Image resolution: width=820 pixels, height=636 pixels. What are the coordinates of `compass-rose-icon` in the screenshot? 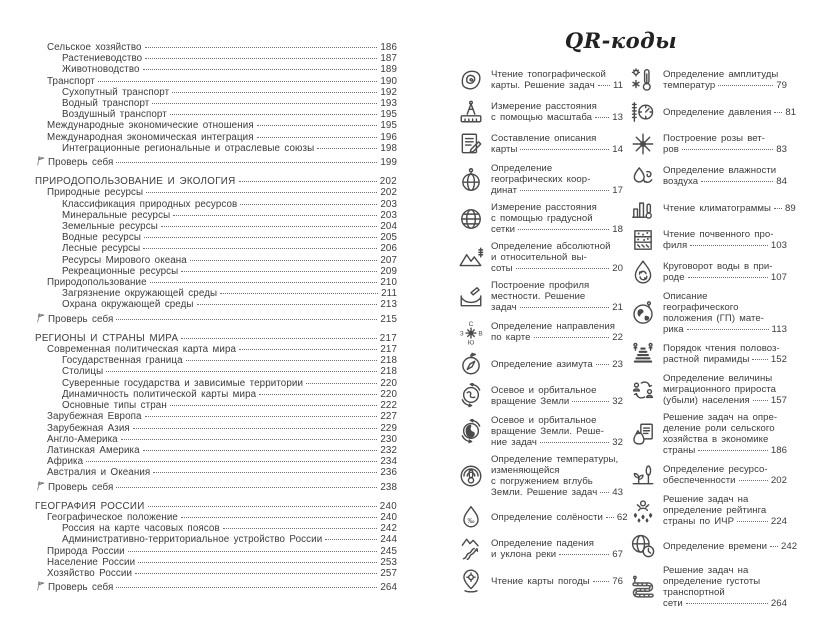 It's located at (471, 332).